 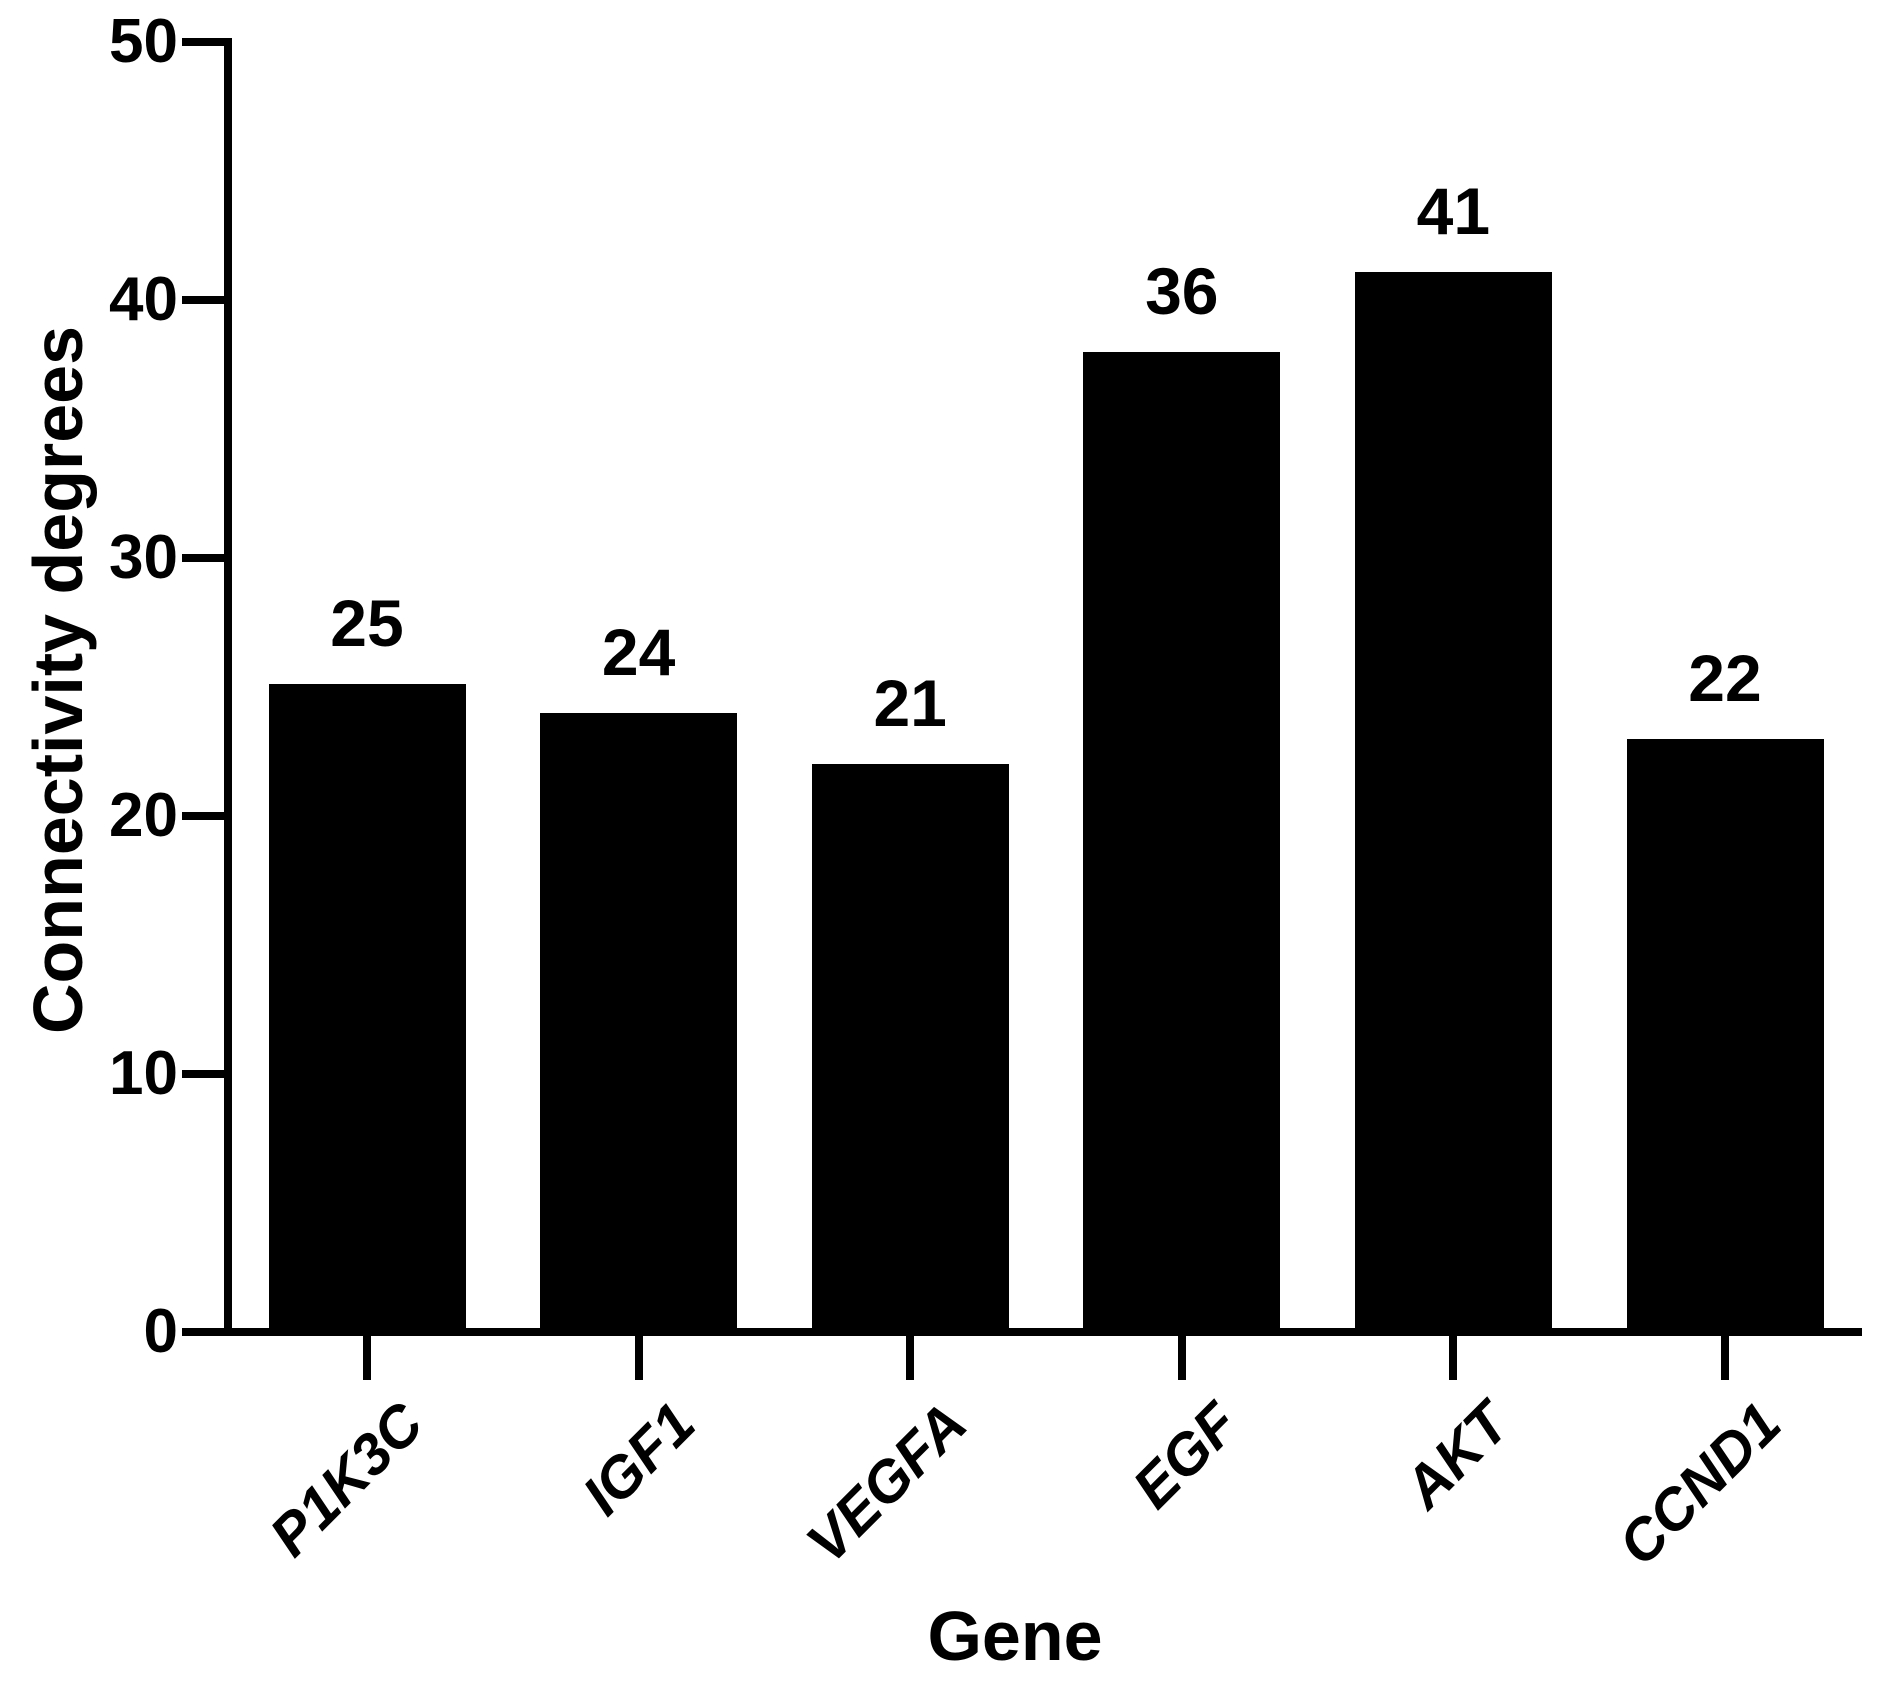 I want to click on x-axis-category-label: IGF1, so click(x=639, y=1459).